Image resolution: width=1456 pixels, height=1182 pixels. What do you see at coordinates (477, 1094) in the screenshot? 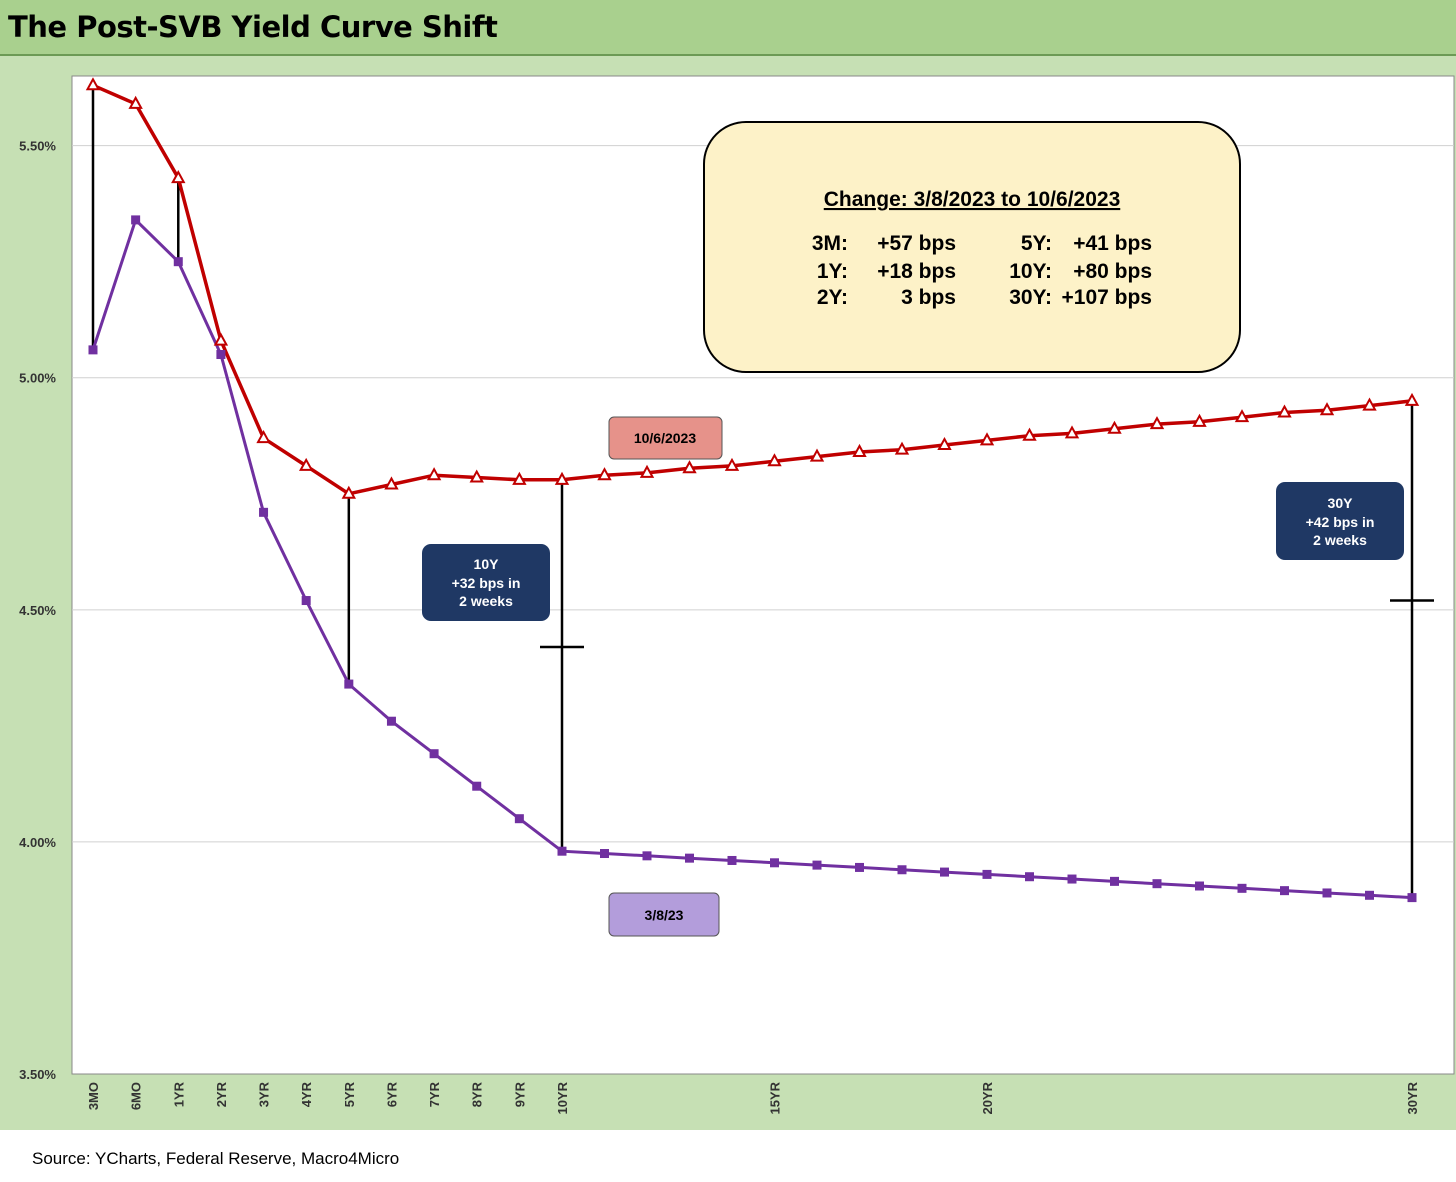
I see `x-tick-label: 8YR` at bounding box center [477, 1094].